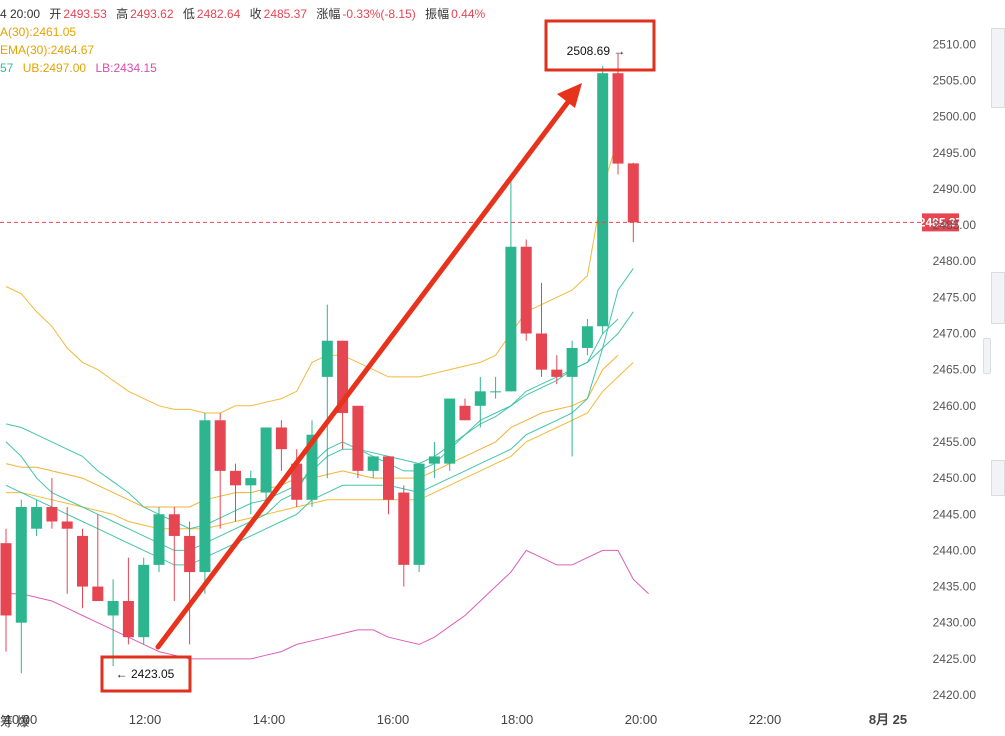 This screenshot has height=736, width=1005. Describe the element at coordinates (955, 189) in the screenshot. I see `y-tick-label: 2490.00` at that location.